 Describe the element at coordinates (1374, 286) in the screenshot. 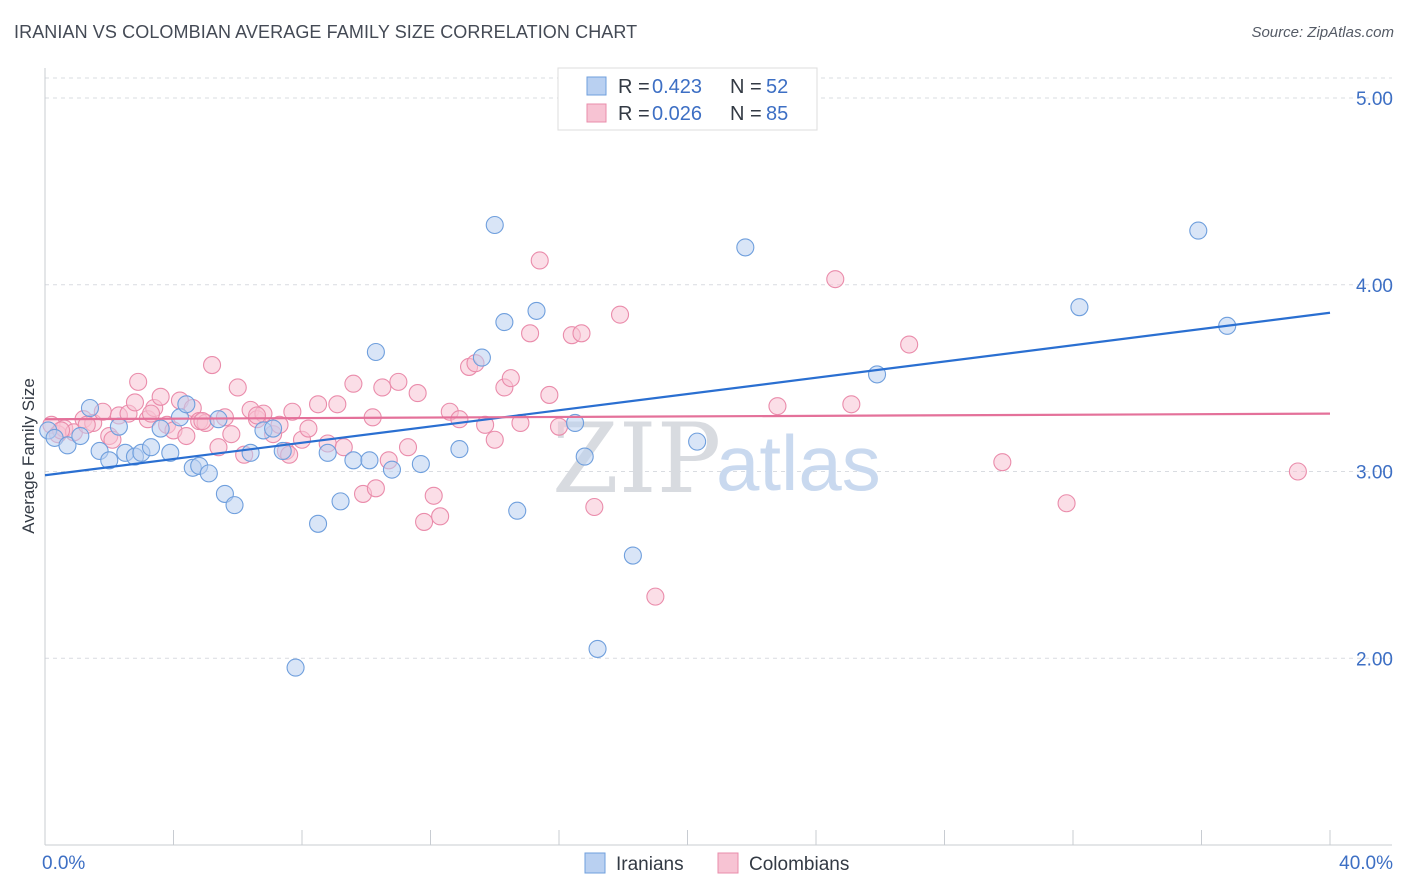

I see `y-tick-label-2: 4.00` at that location.